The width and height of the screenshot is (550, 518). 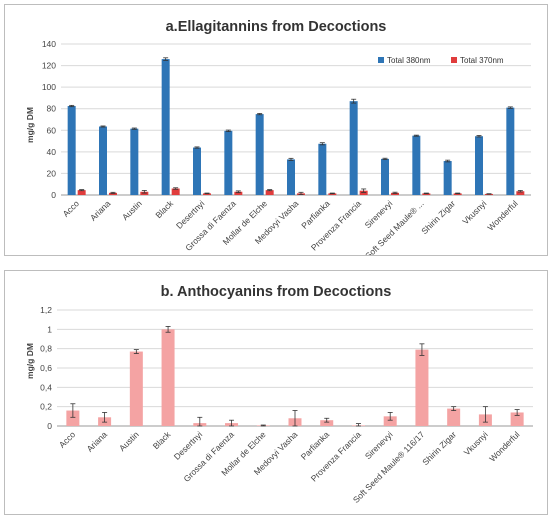 I want to click on legend: Total 380nm Total 370nm, so click(x=441, y=60).